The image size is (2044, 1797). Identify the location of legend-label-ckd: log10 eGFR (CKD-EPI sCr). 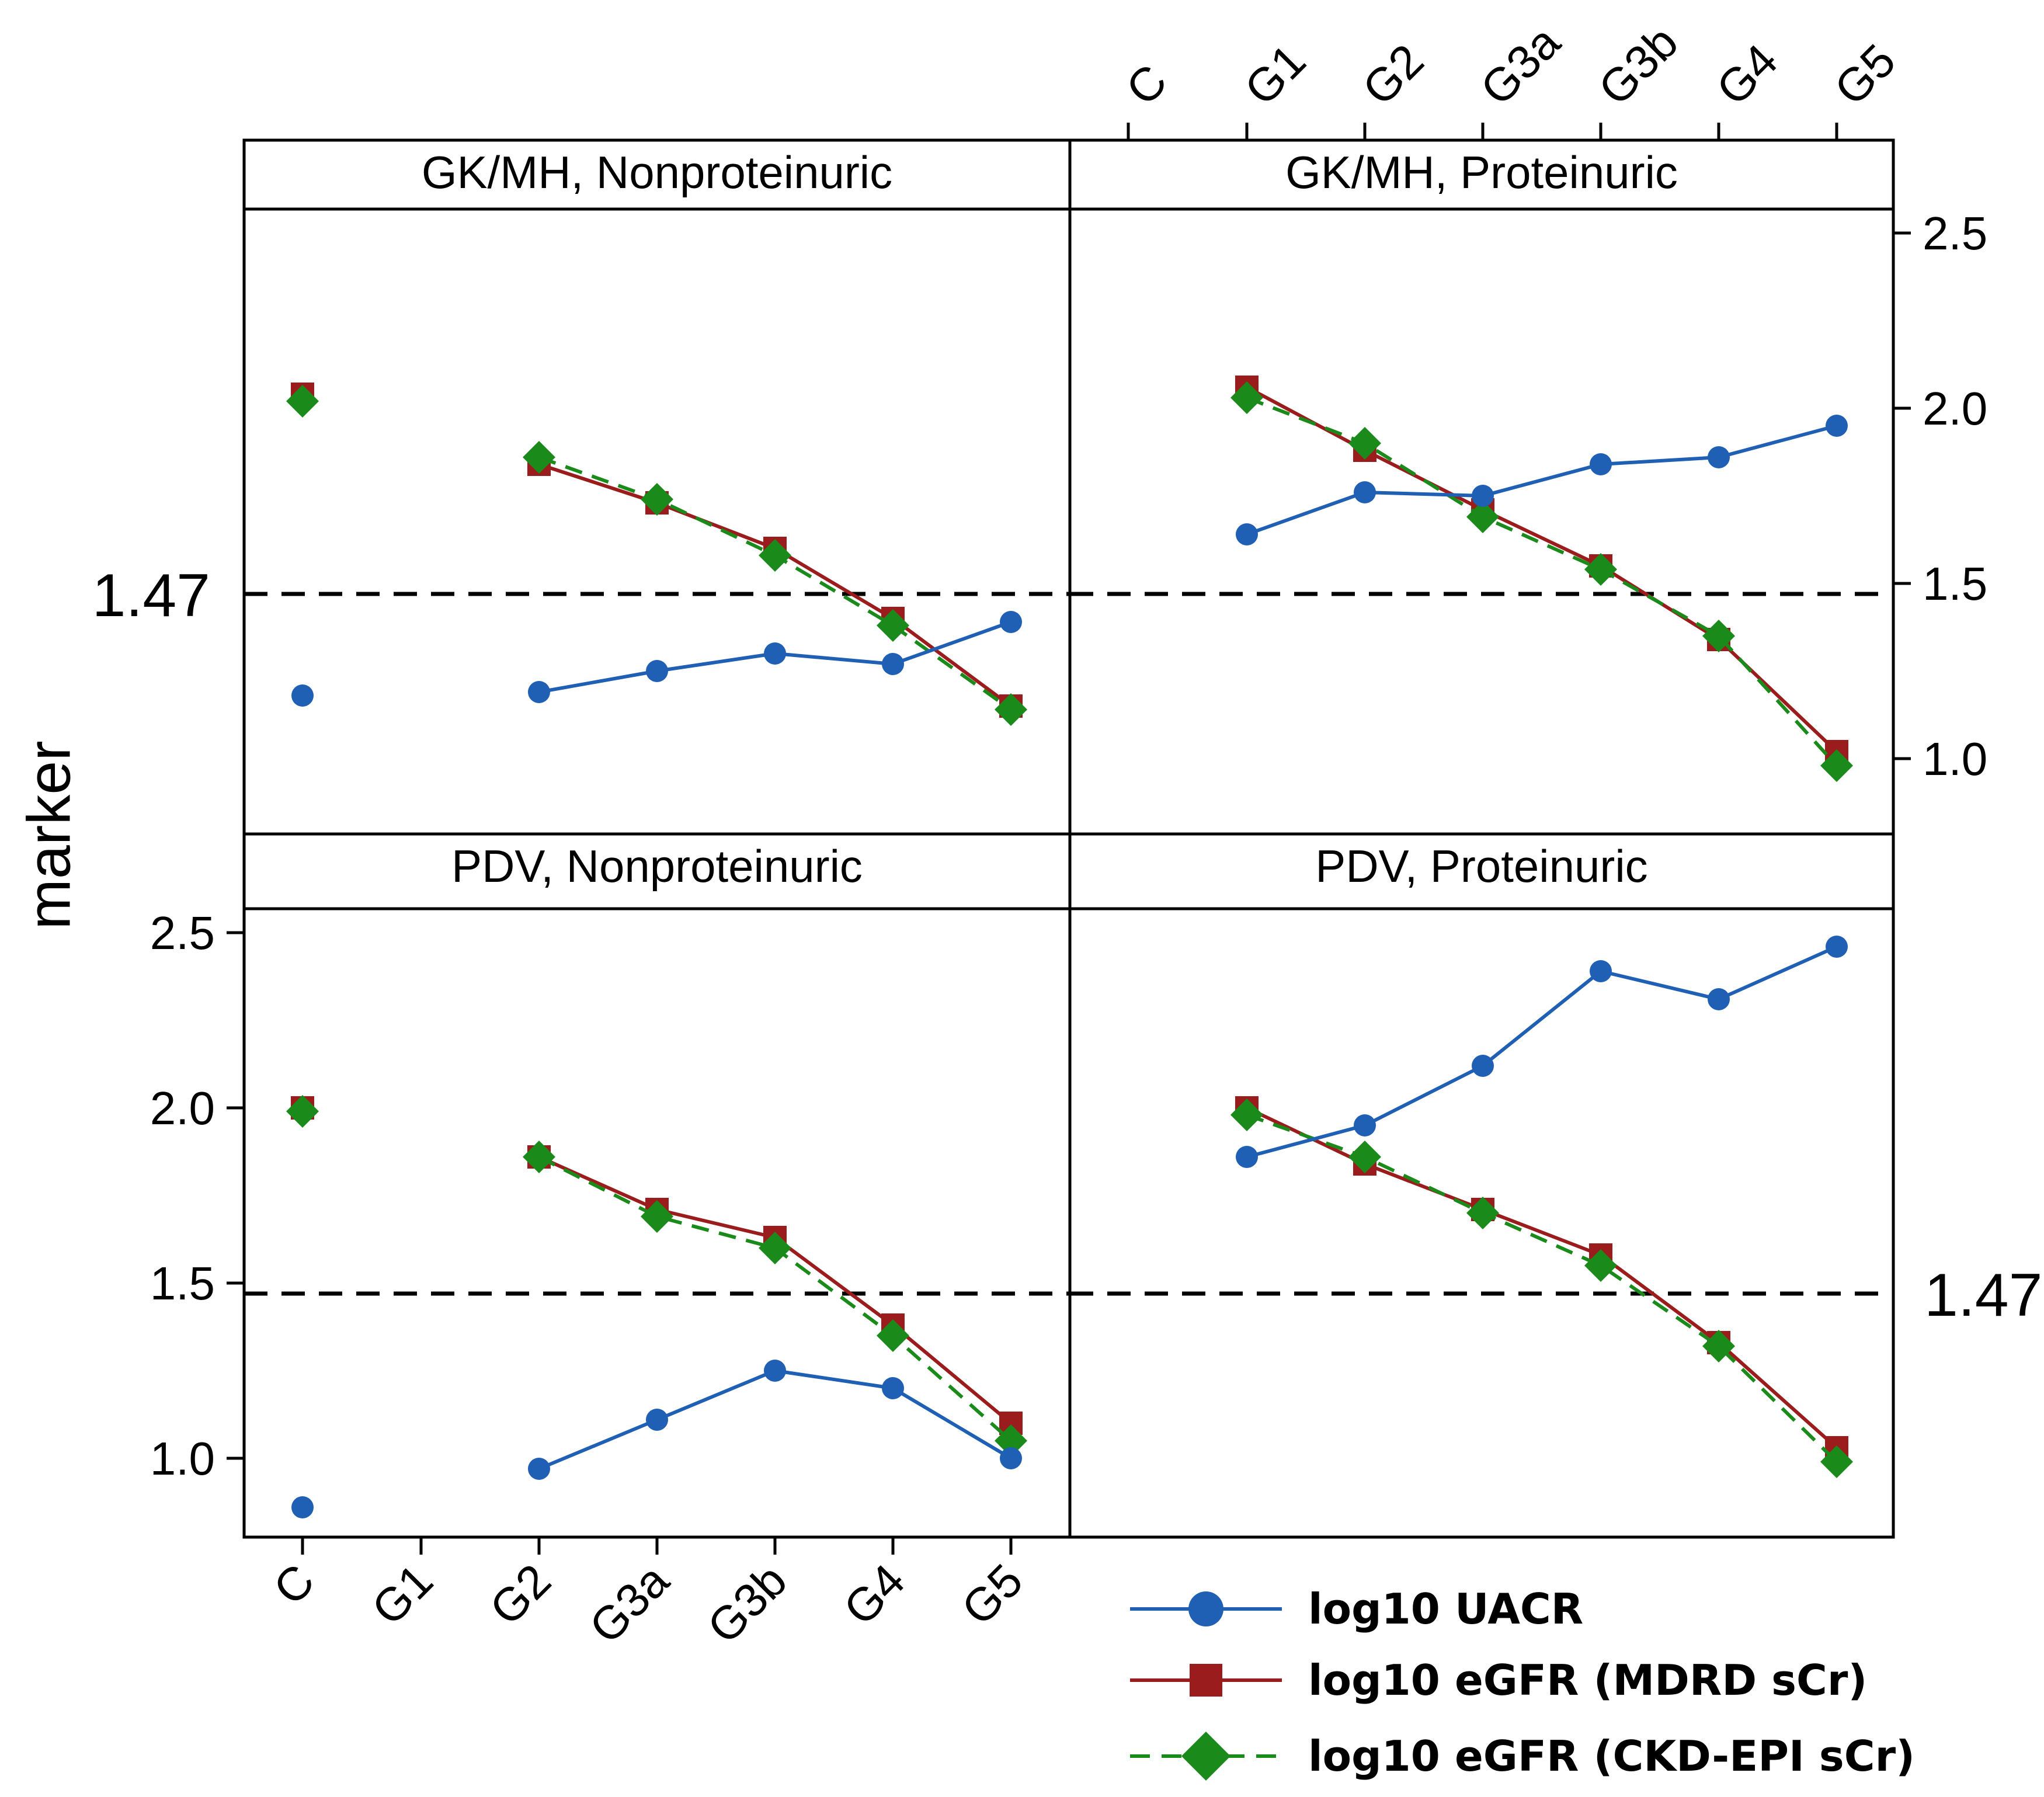
(1611, 1756).